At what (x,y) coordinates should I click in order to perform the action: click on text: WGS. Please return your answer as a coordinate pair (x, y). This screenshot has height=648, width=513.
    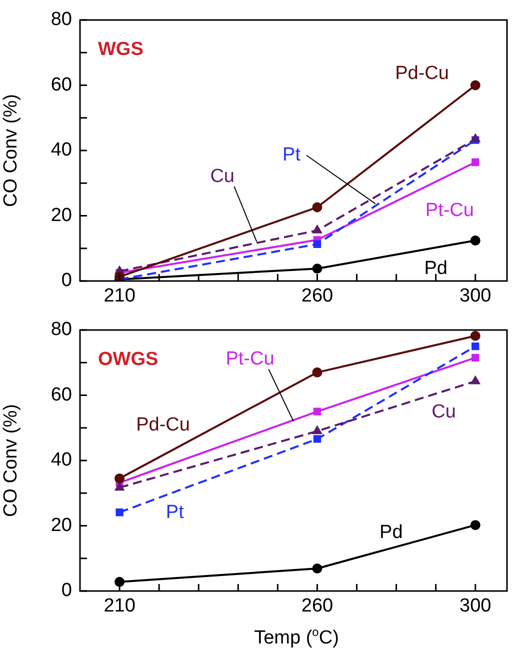
    Looking at the image, I should click on (121, 49).